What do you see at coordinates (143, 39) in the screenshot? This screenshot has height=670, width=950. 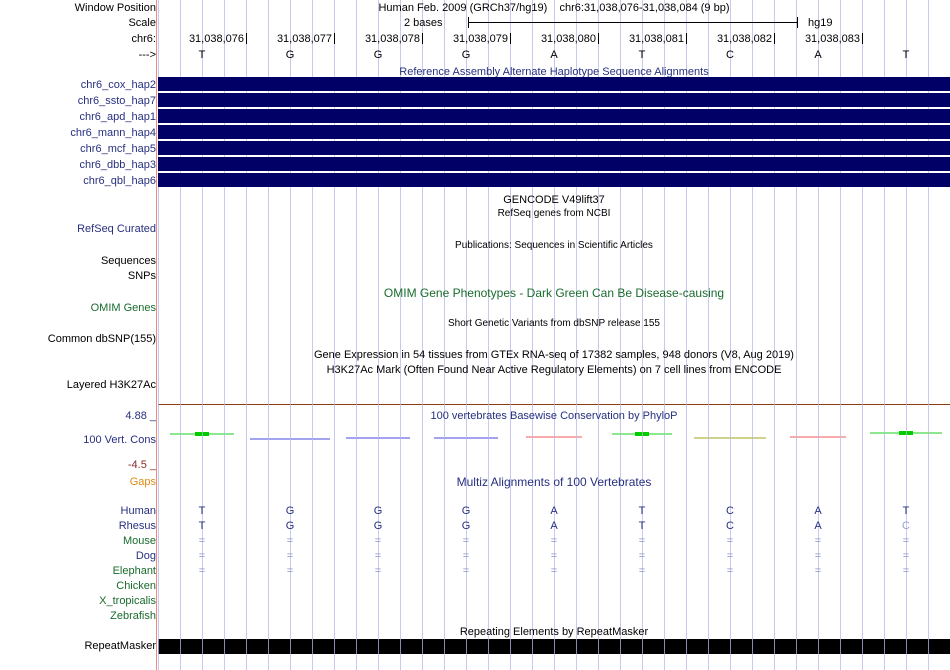 I see `chrom-label: chr6:` at bounding box center [143, 39].